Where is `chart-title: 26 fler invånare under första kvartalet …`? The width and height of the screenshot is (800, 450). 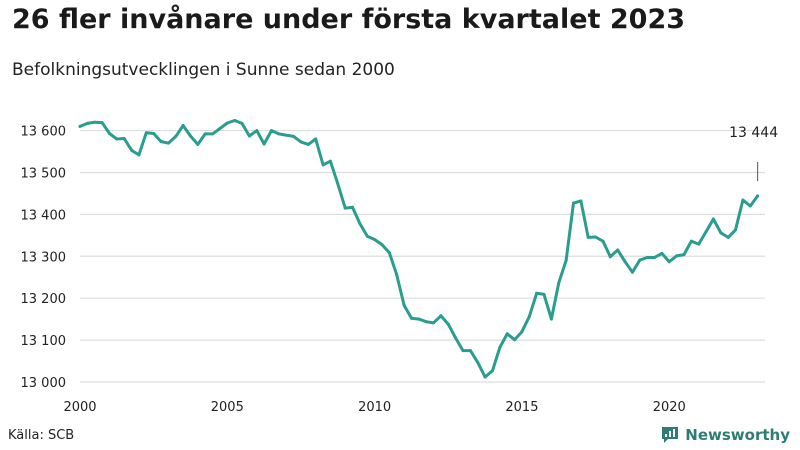 chart-title: 26 fler invånare under första kvartalet … is located at coordinates (349, 19).